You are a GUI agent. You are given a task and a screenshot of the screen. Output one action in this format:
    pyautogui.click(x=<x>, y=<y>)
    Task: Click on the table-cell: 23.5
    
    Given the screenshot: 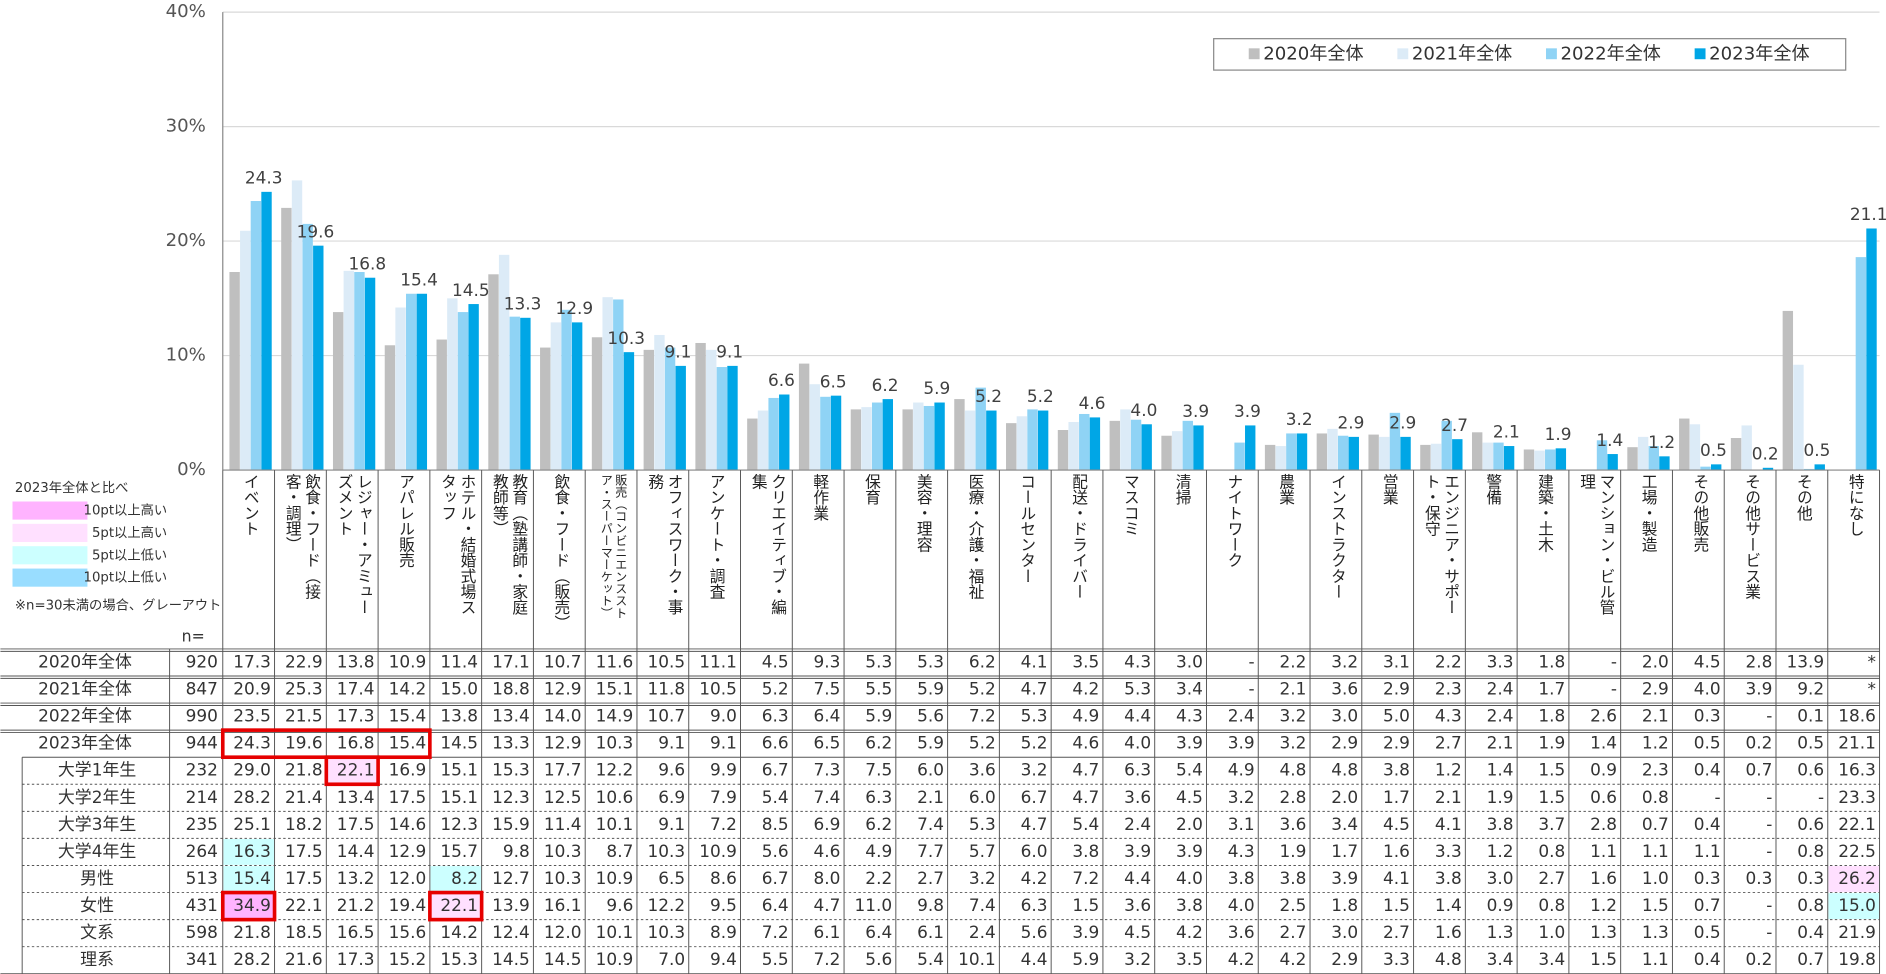 What is the action you would take?
    pyautogui.click(x=252, y=716)
    